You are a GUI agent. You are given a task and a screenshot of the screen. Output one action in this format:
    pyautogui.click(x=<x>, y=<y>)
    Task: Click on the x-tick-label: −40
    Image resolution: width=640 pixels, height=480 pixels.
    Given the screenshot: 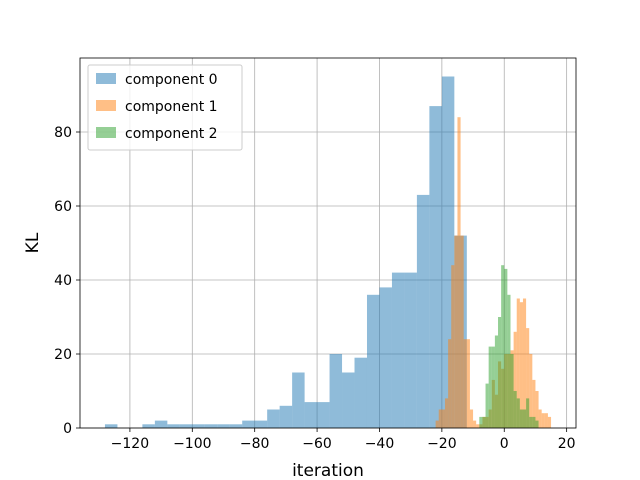 What is the action you would take?
    pyautogui.click(x=380, y=444)
    